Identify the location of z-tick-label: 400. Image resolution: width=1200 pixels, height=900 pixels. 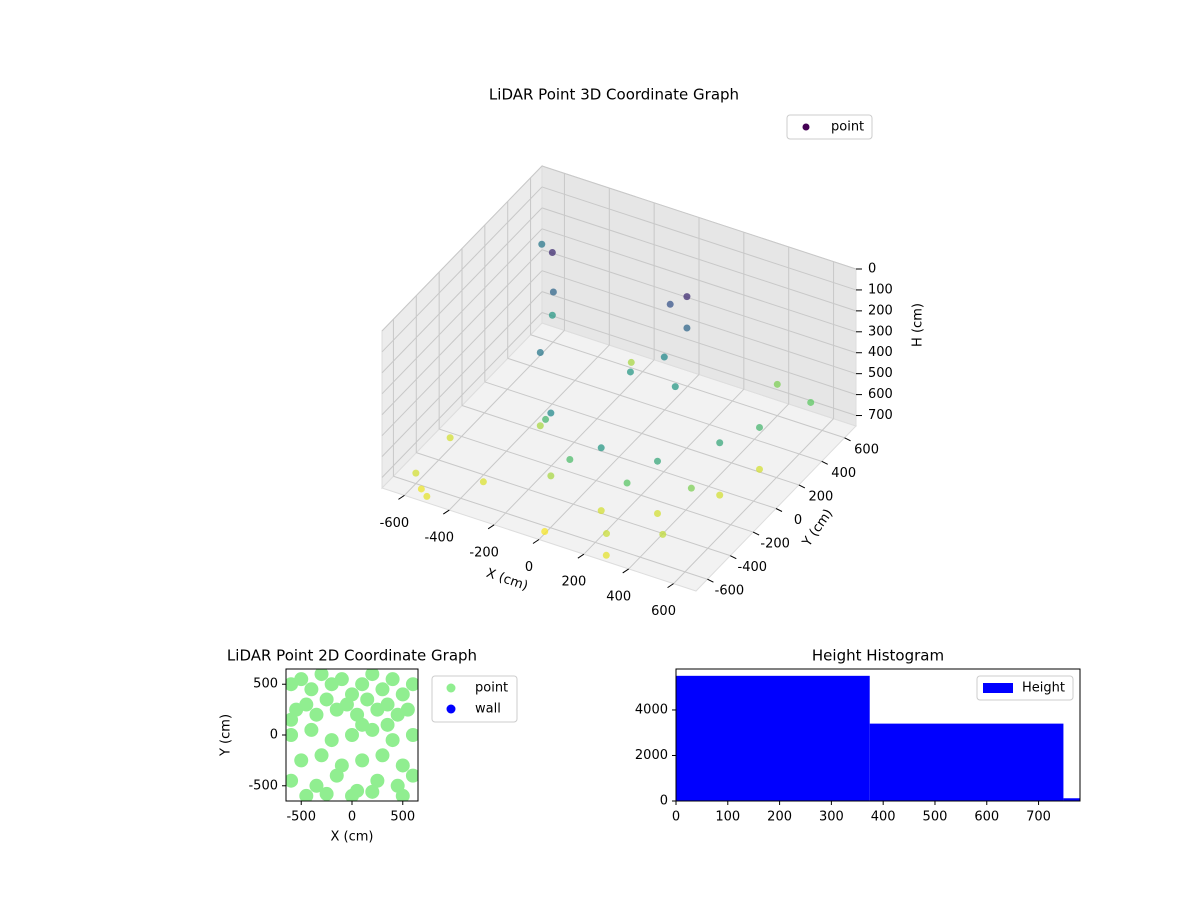
(880, 352).